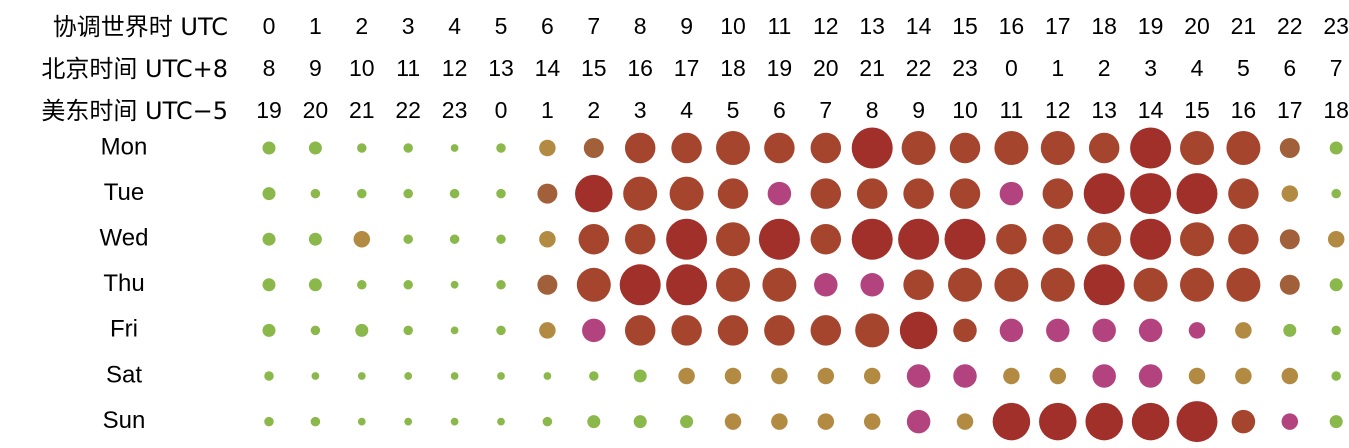 Image resolution: width=1349 pixels, height=448 pixels. I want to click on day-label: Tue, so click(124, 192).